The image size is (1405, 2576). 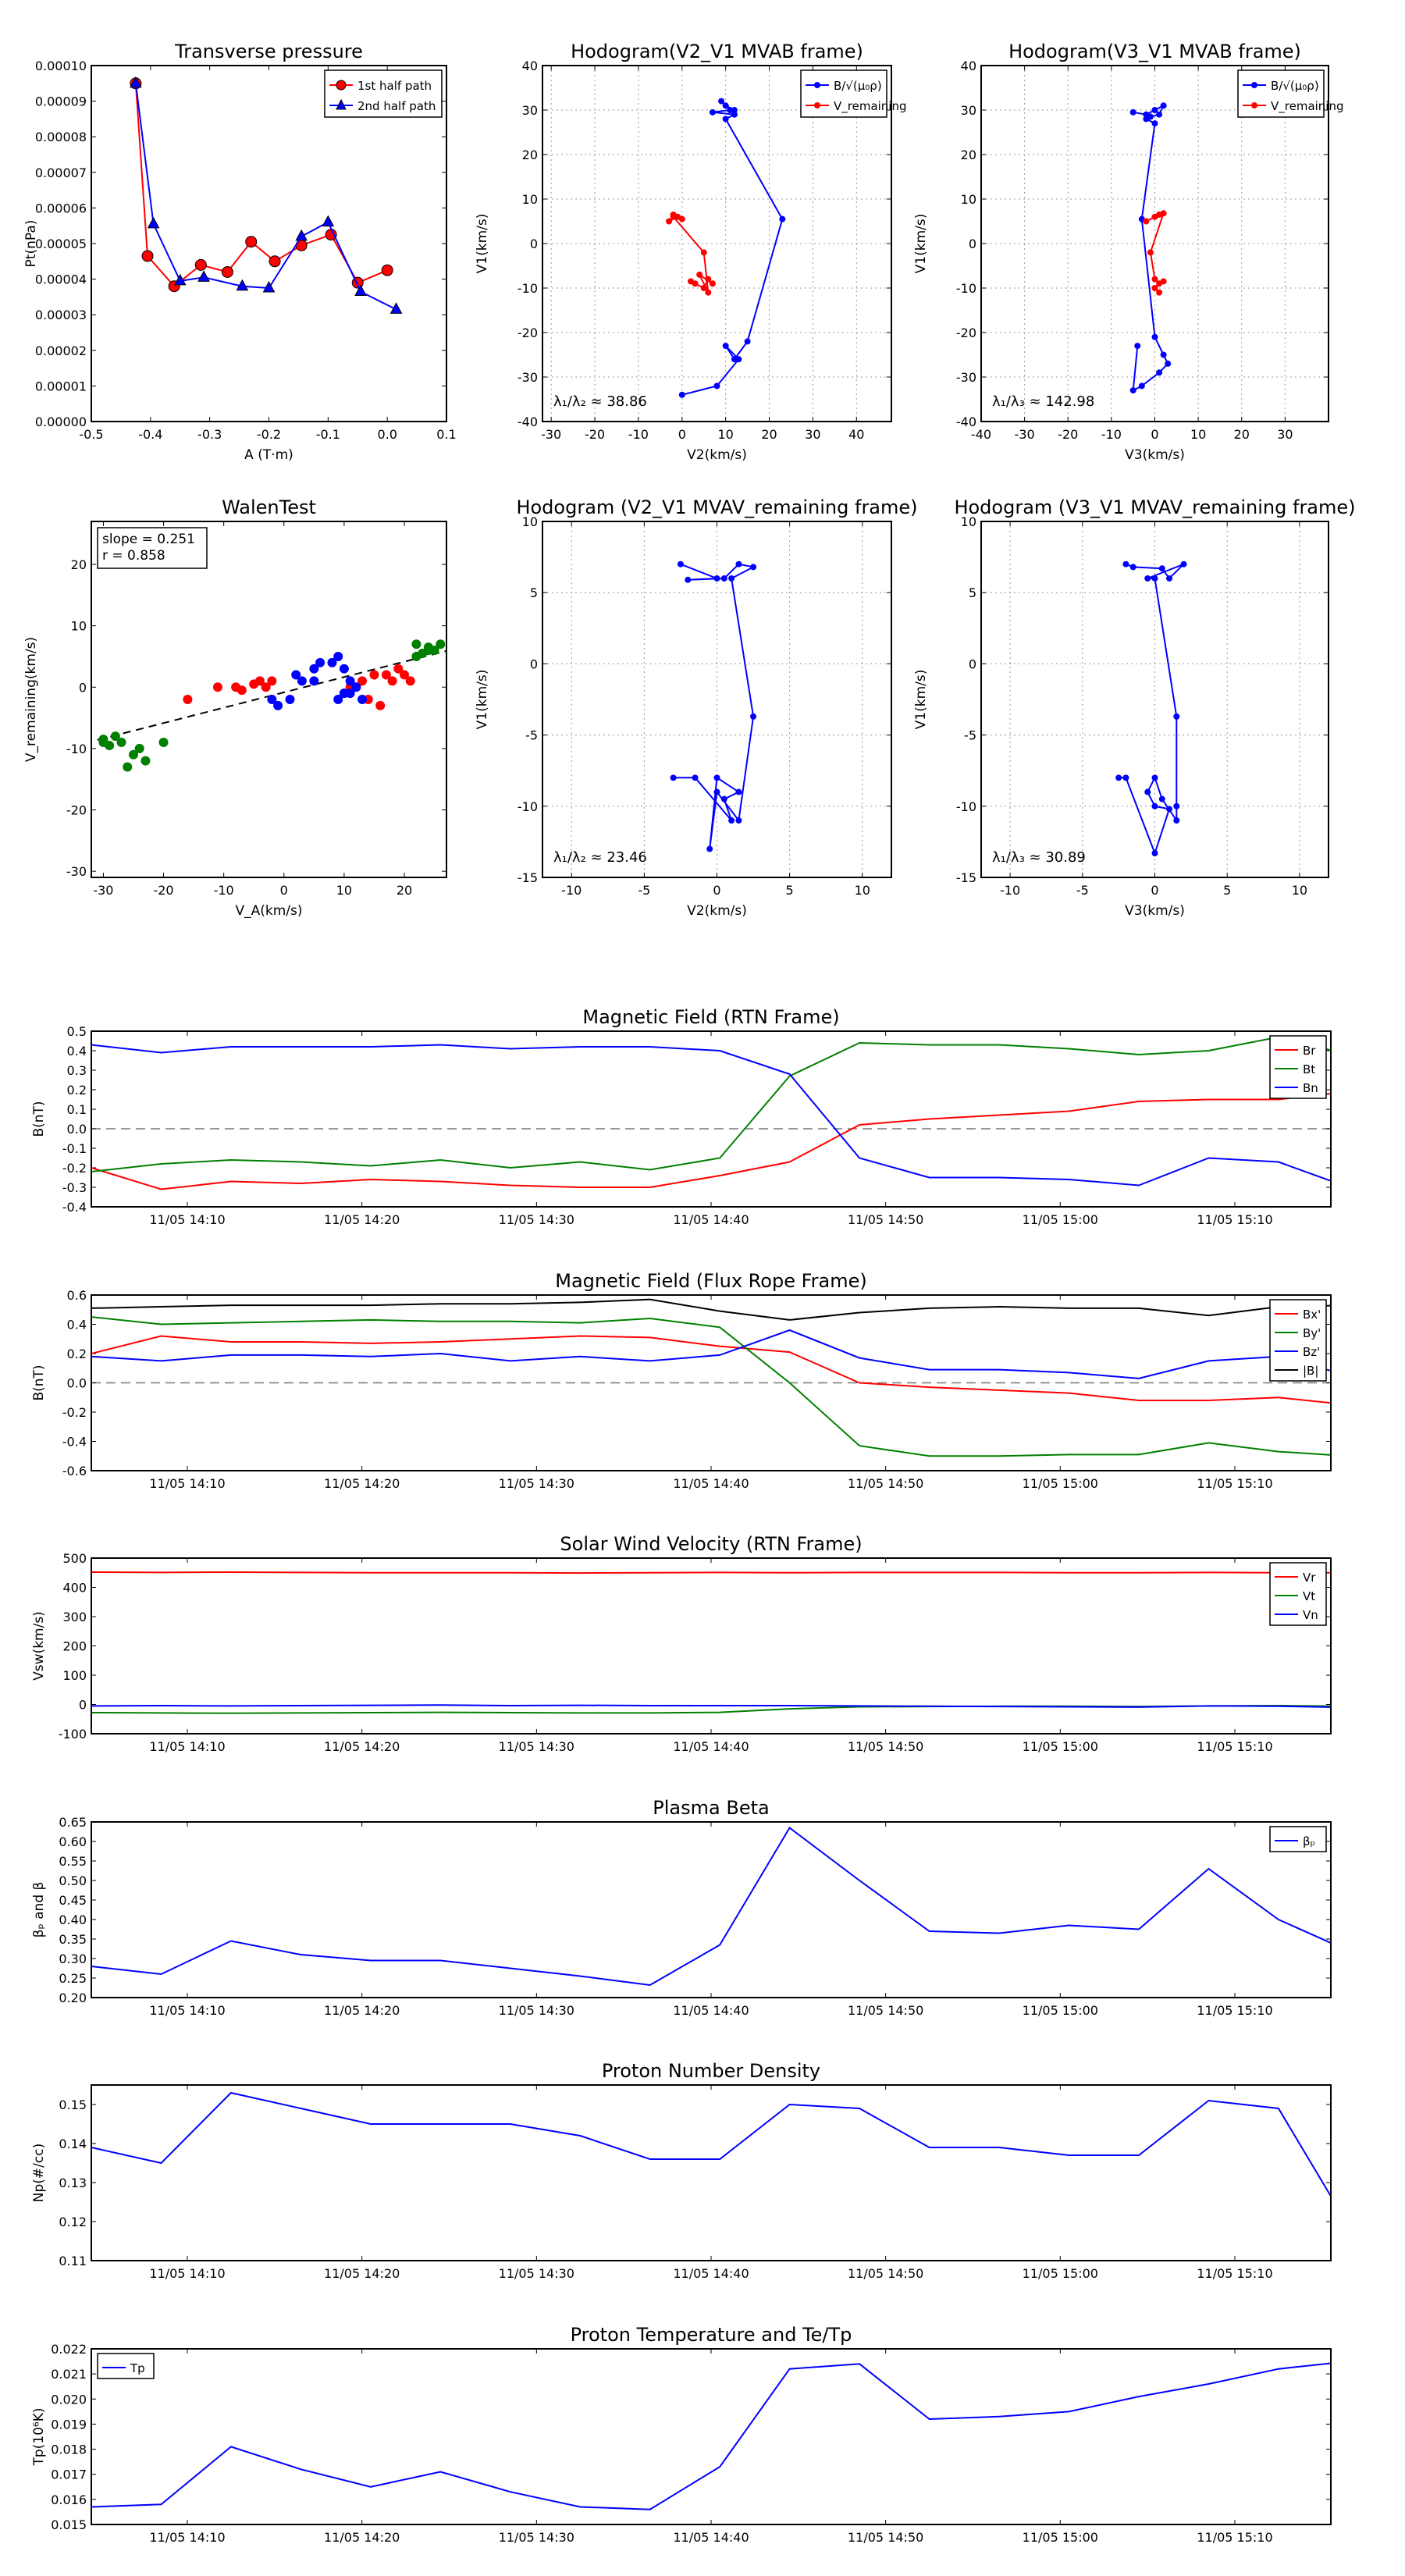 What do you see at coordinates (1311, 1352) in the screenshot?
I see `legend-label: Bz'` at bounding box center [1311, 1352].